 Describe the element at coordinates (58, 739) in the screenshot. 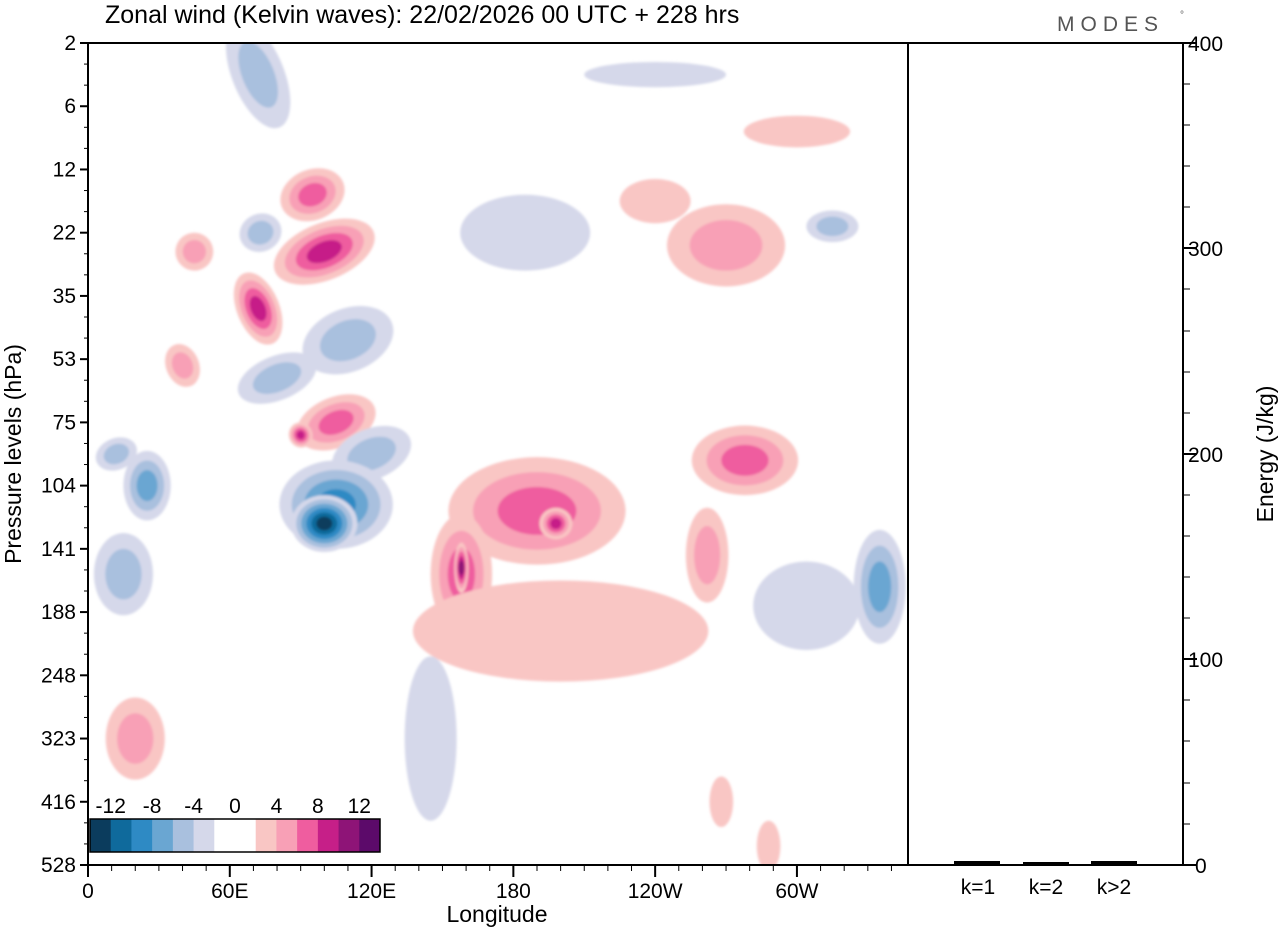

I see `pressure-tick-label: 323` at that location.